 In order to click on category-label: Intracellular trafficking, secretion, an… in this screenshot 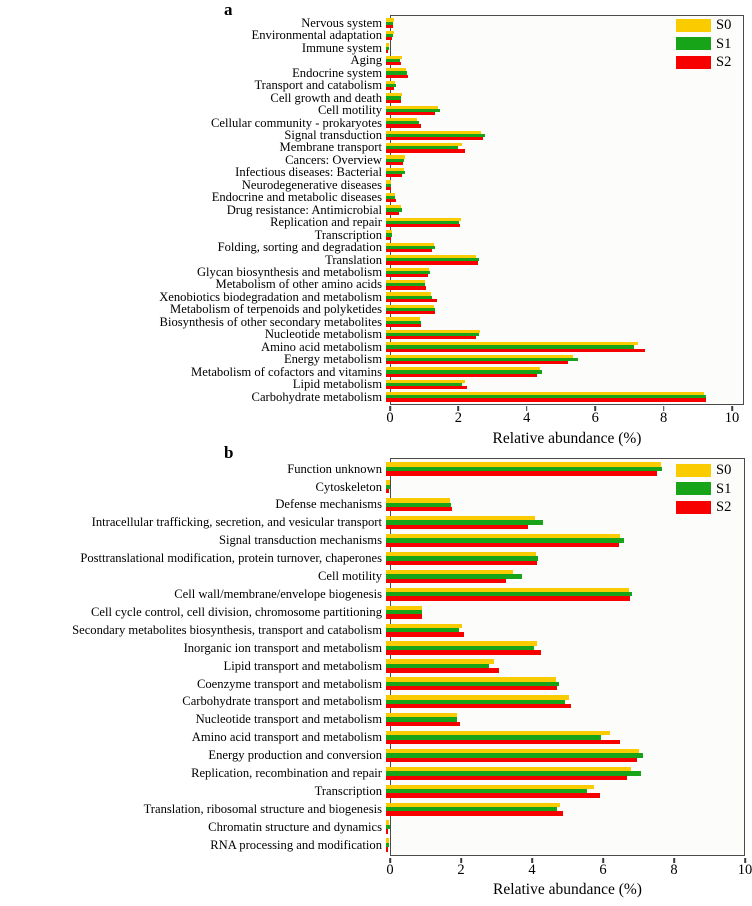, I will do `click(236, 522)`.